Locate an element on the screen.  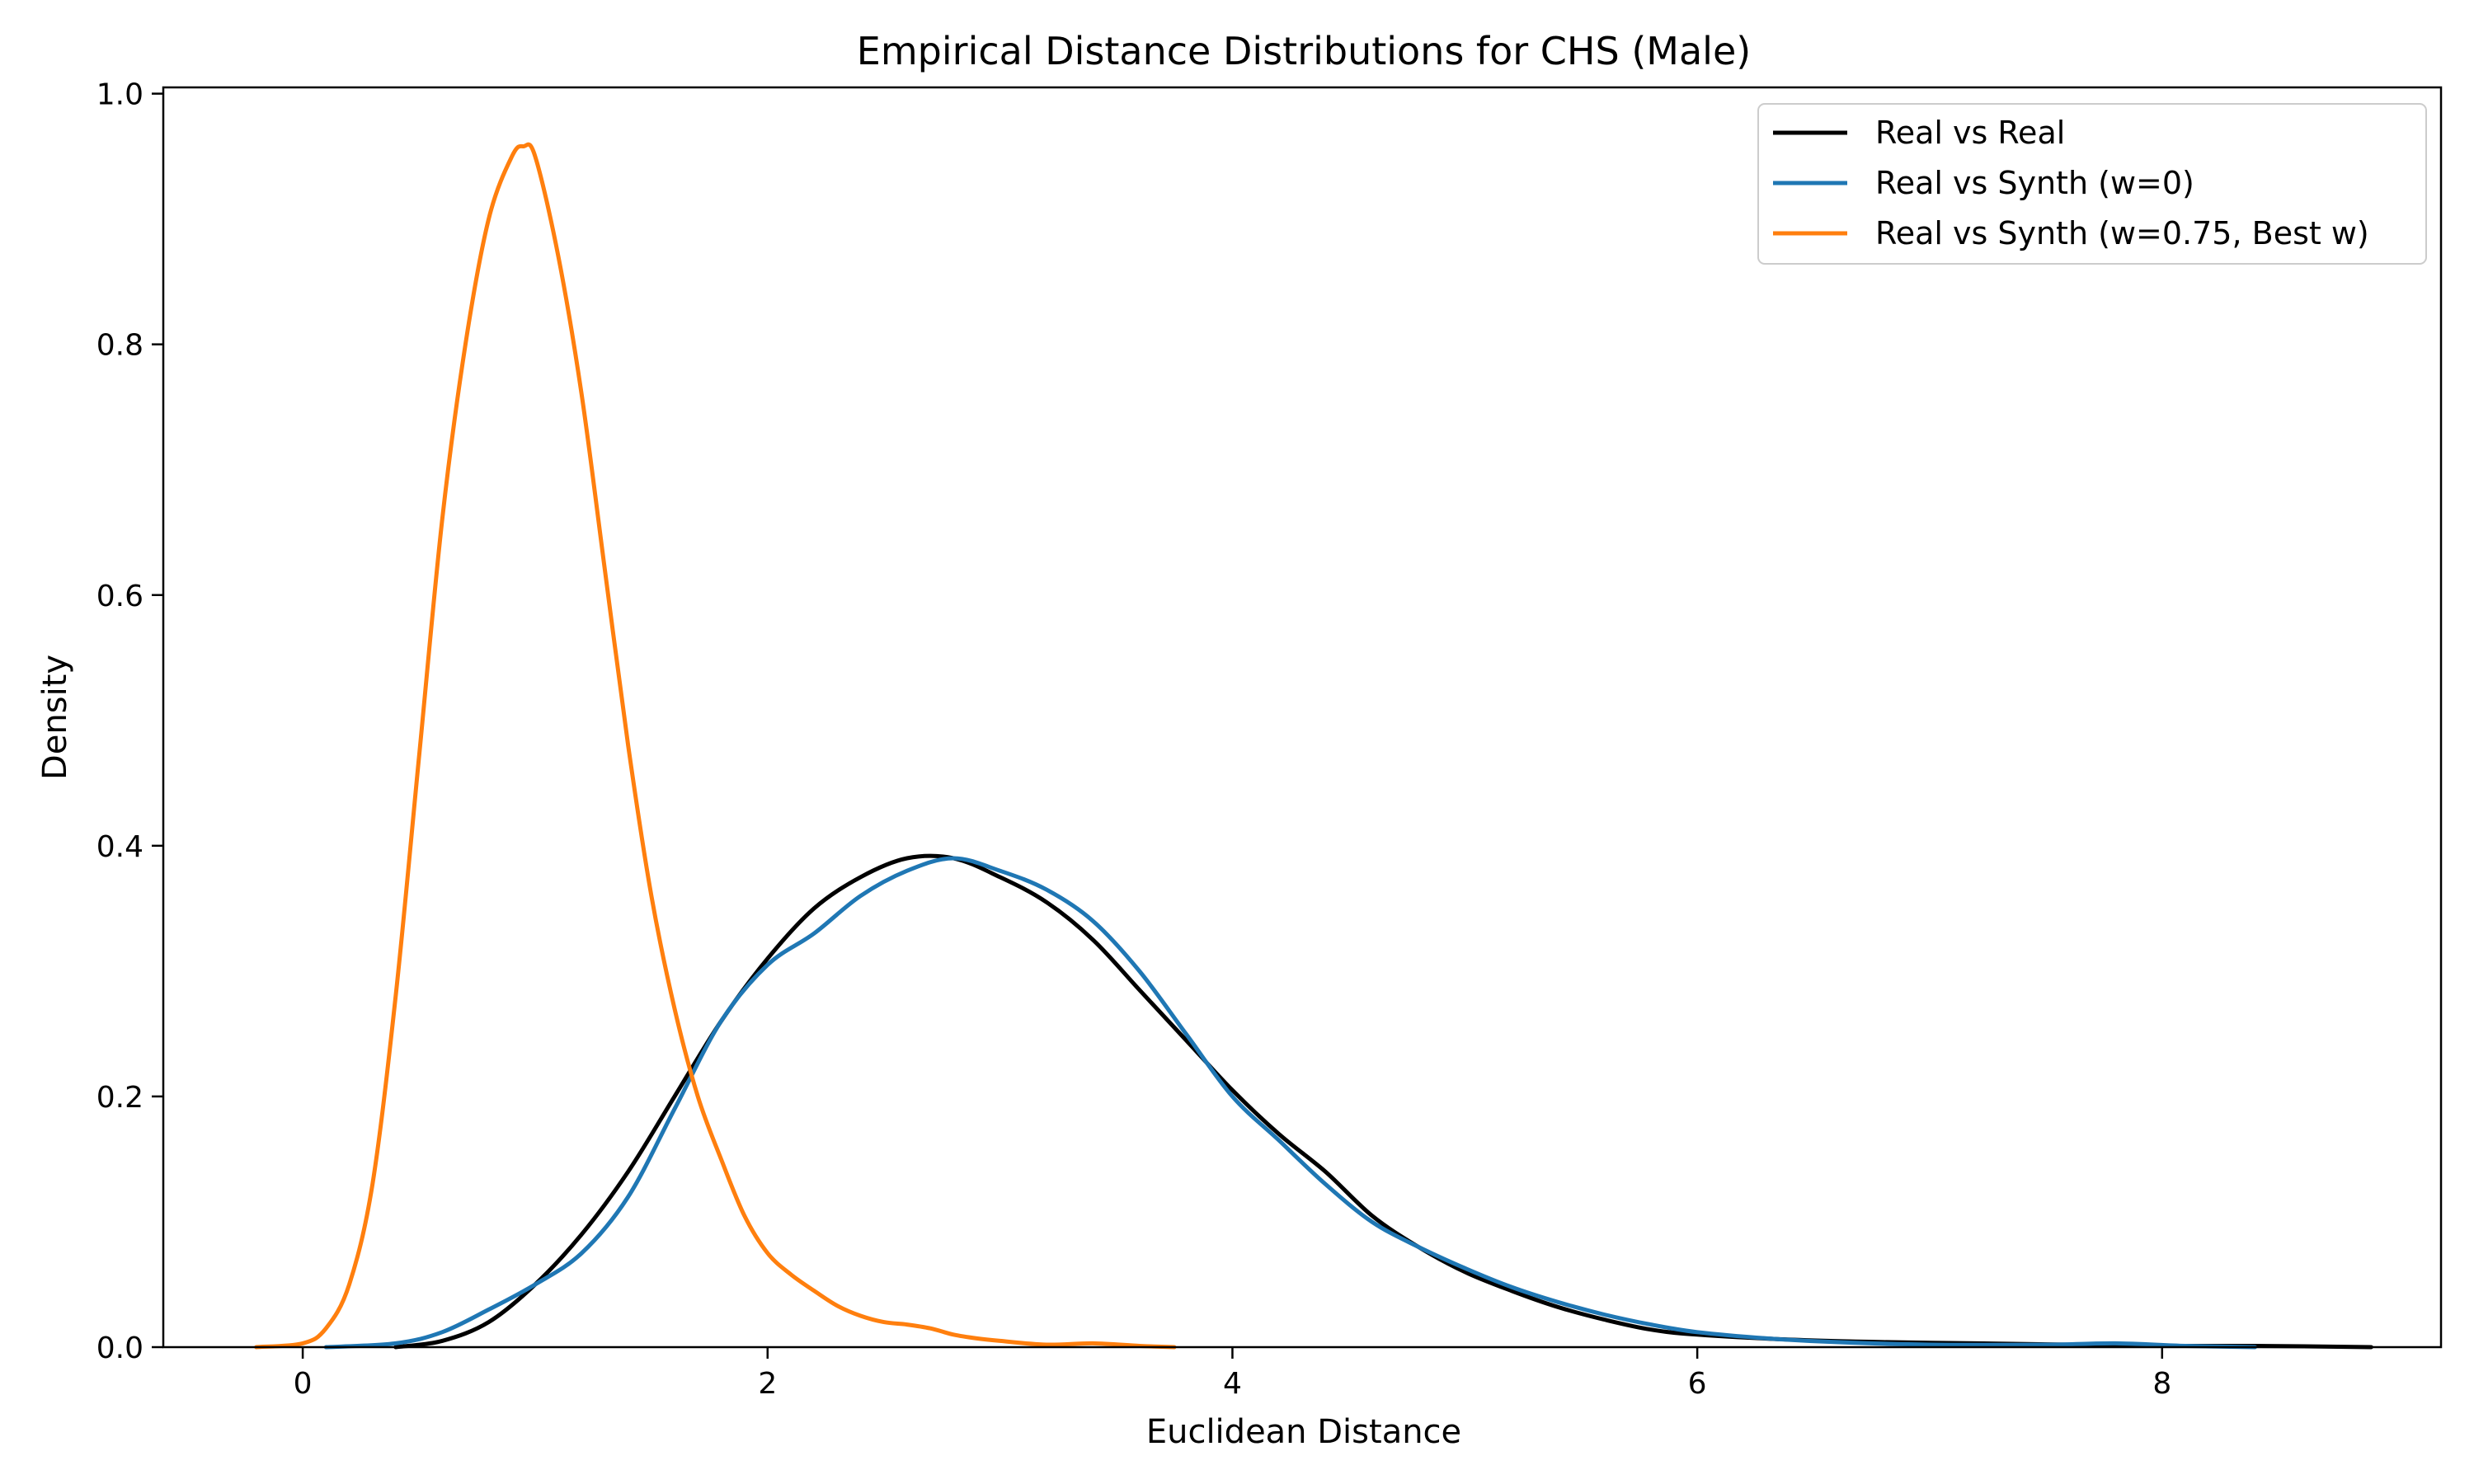
legend-frame is located at coordinates (2092, 184).